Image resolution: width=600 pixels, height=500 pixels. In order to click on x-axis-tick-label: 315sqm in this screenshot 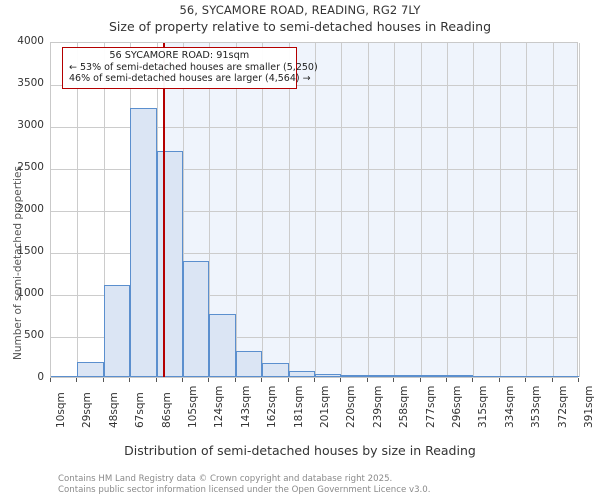, I will do `click(483, 406)`.